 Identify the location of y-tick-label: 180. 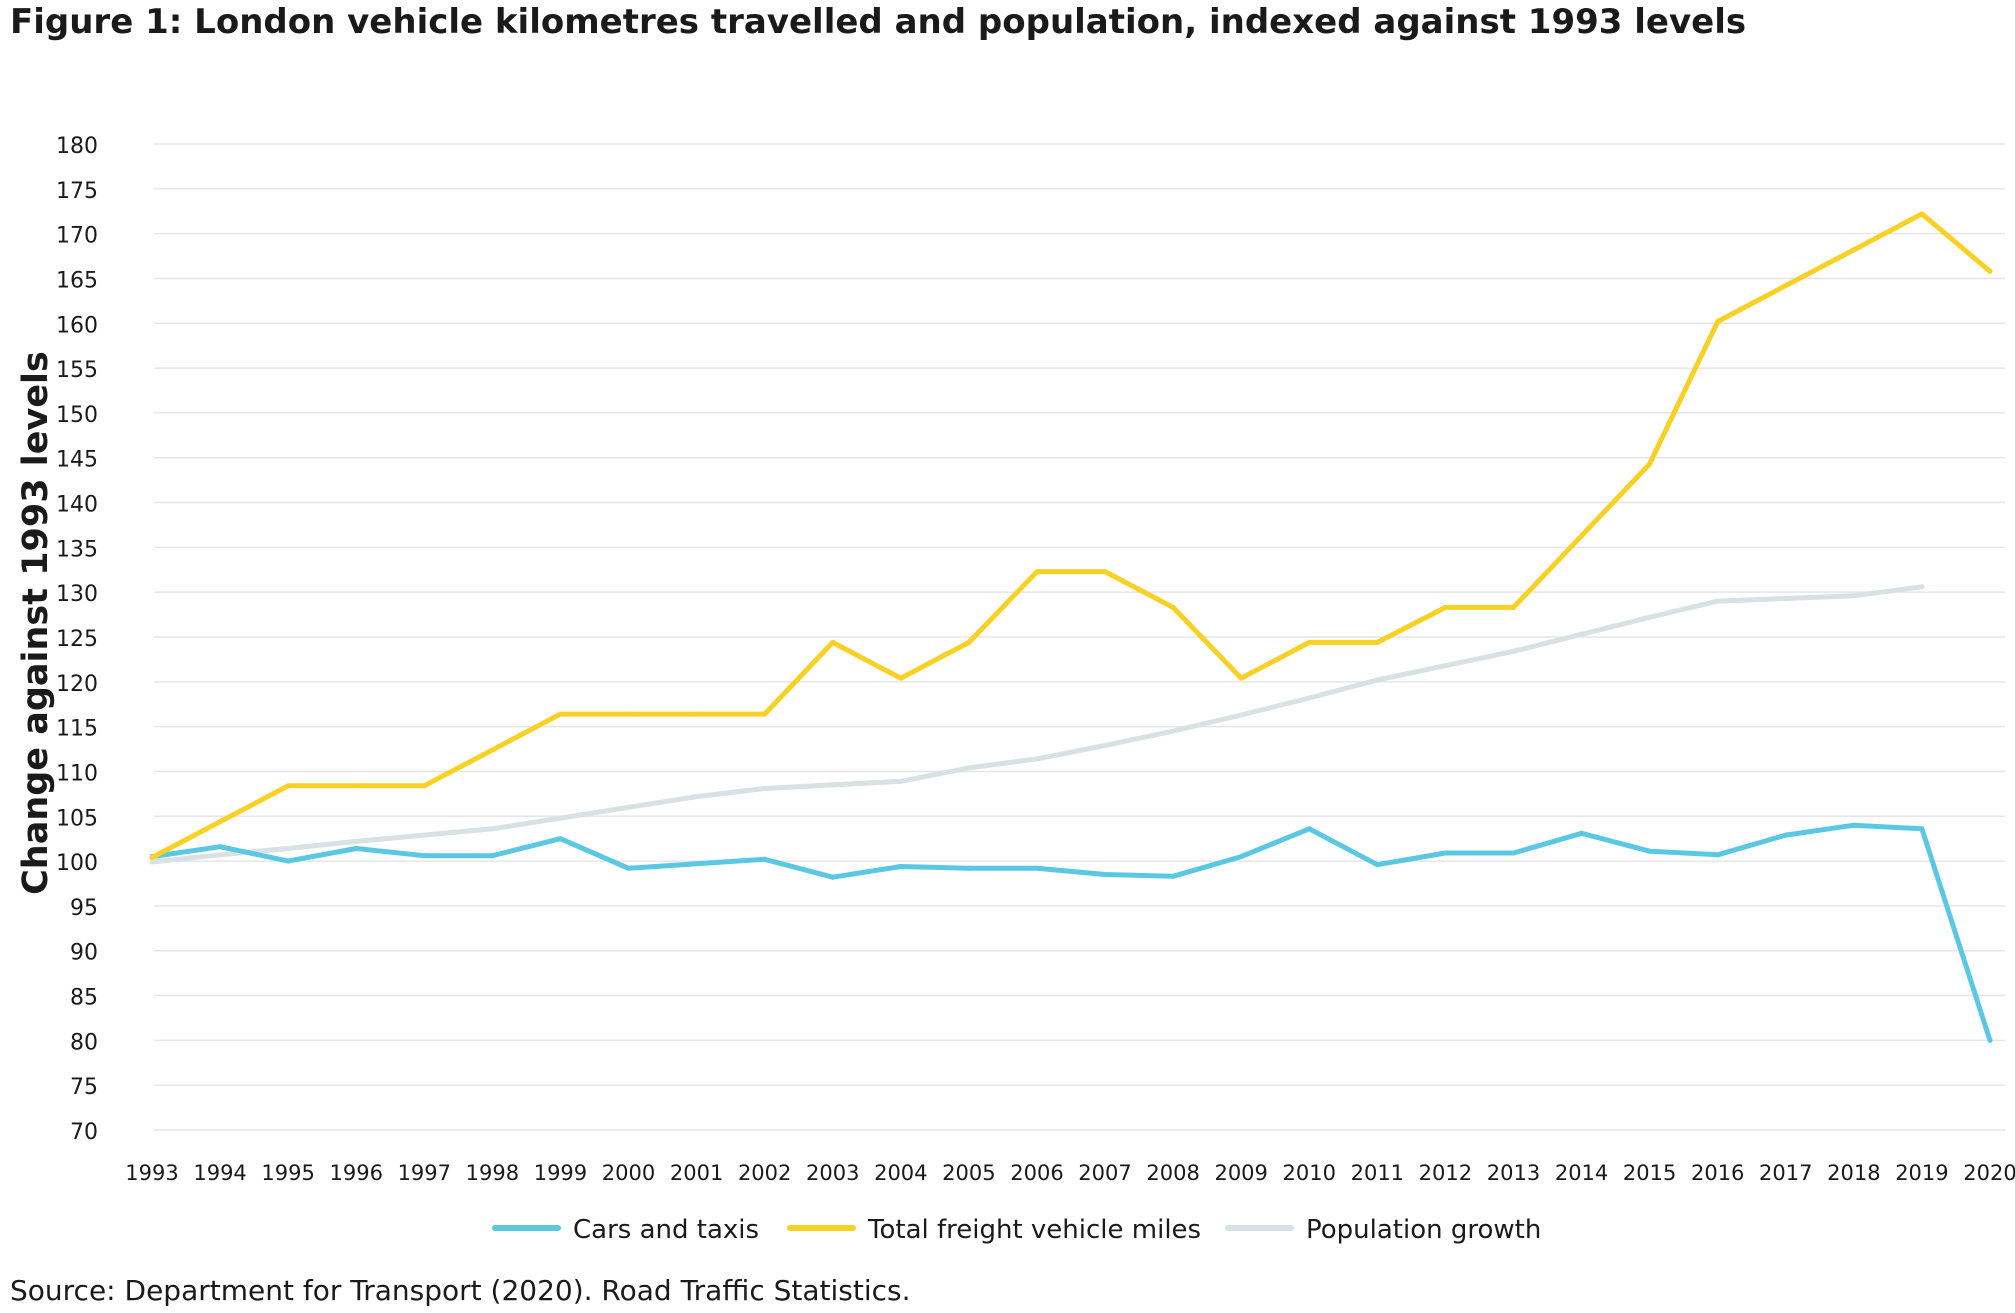
(77, 146).